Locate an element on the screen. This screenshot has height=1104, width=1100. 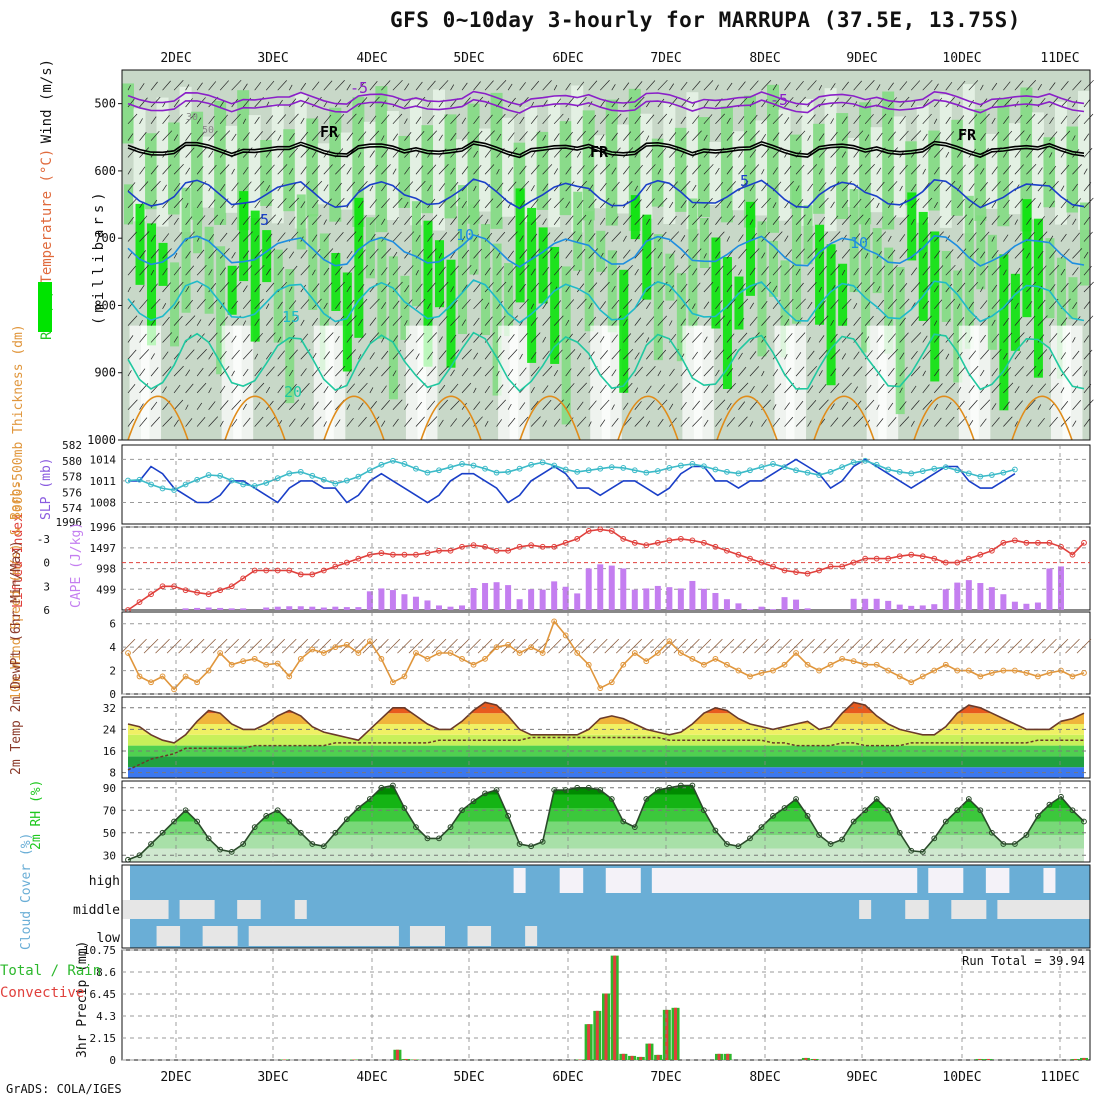
thickness-line-point is located at coordinates (830, 471).